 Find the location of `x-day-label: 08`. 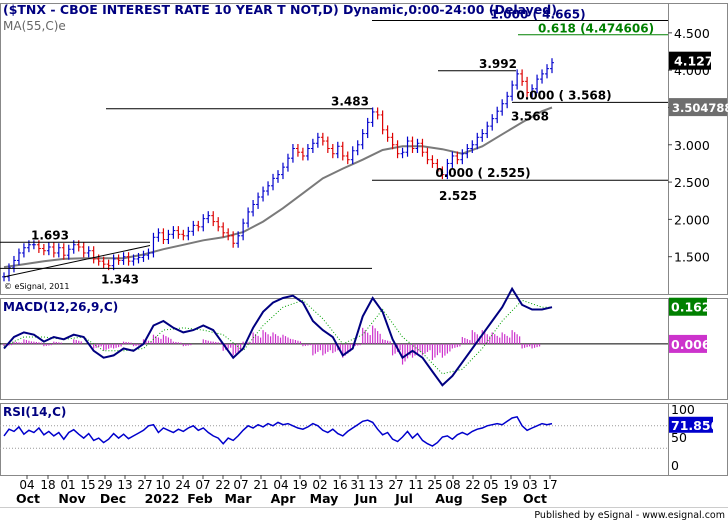

x-day-label: 08 is located at coordinates (452, 485).